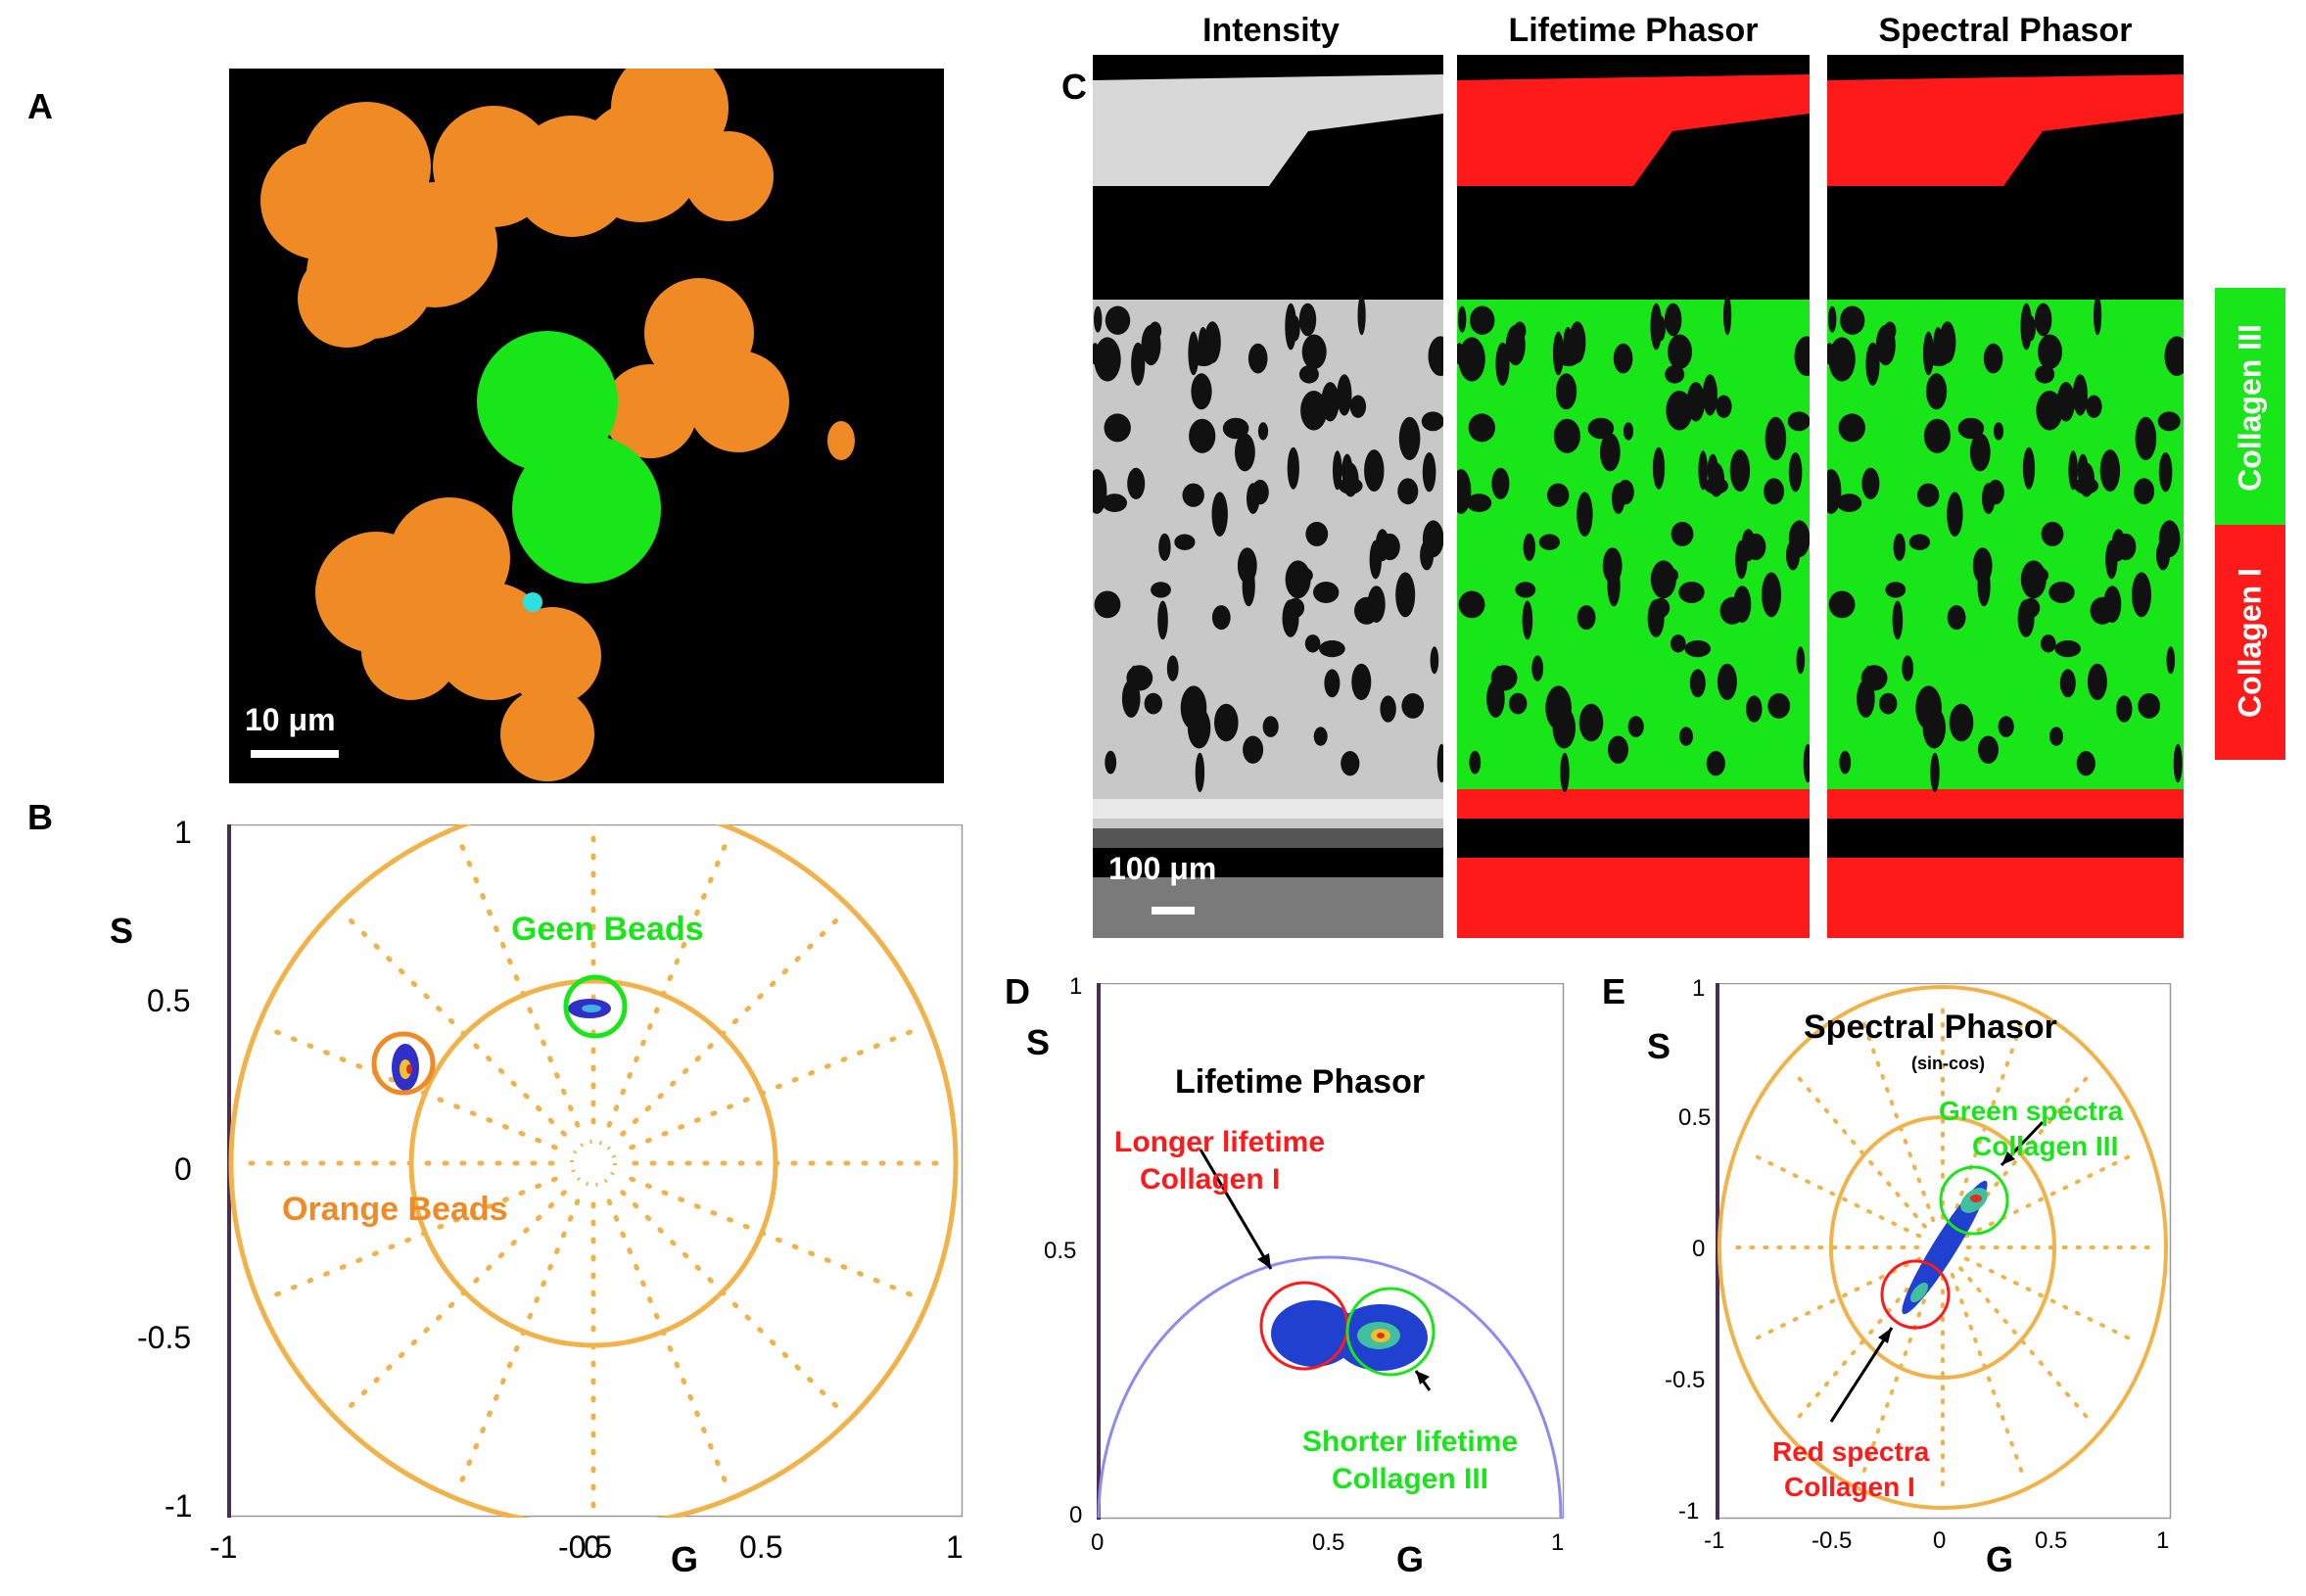  What do you see at coordinates (1268, 496) in the screenshot?
I see `c-intensity-image: 100 μm` at bounding box center [1268, 496].